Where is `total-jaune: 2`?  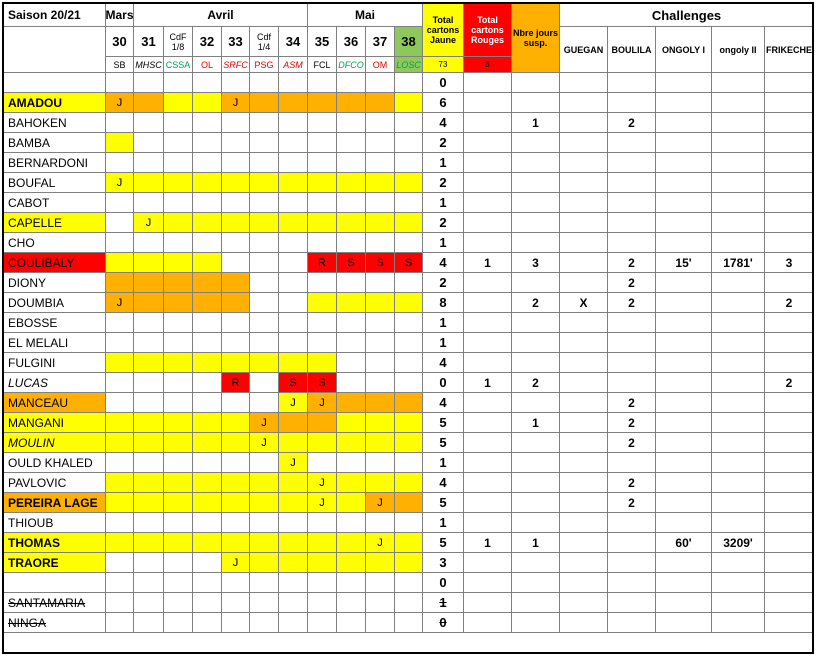 total-jaune: 2 is located at coordinates (443, 223).